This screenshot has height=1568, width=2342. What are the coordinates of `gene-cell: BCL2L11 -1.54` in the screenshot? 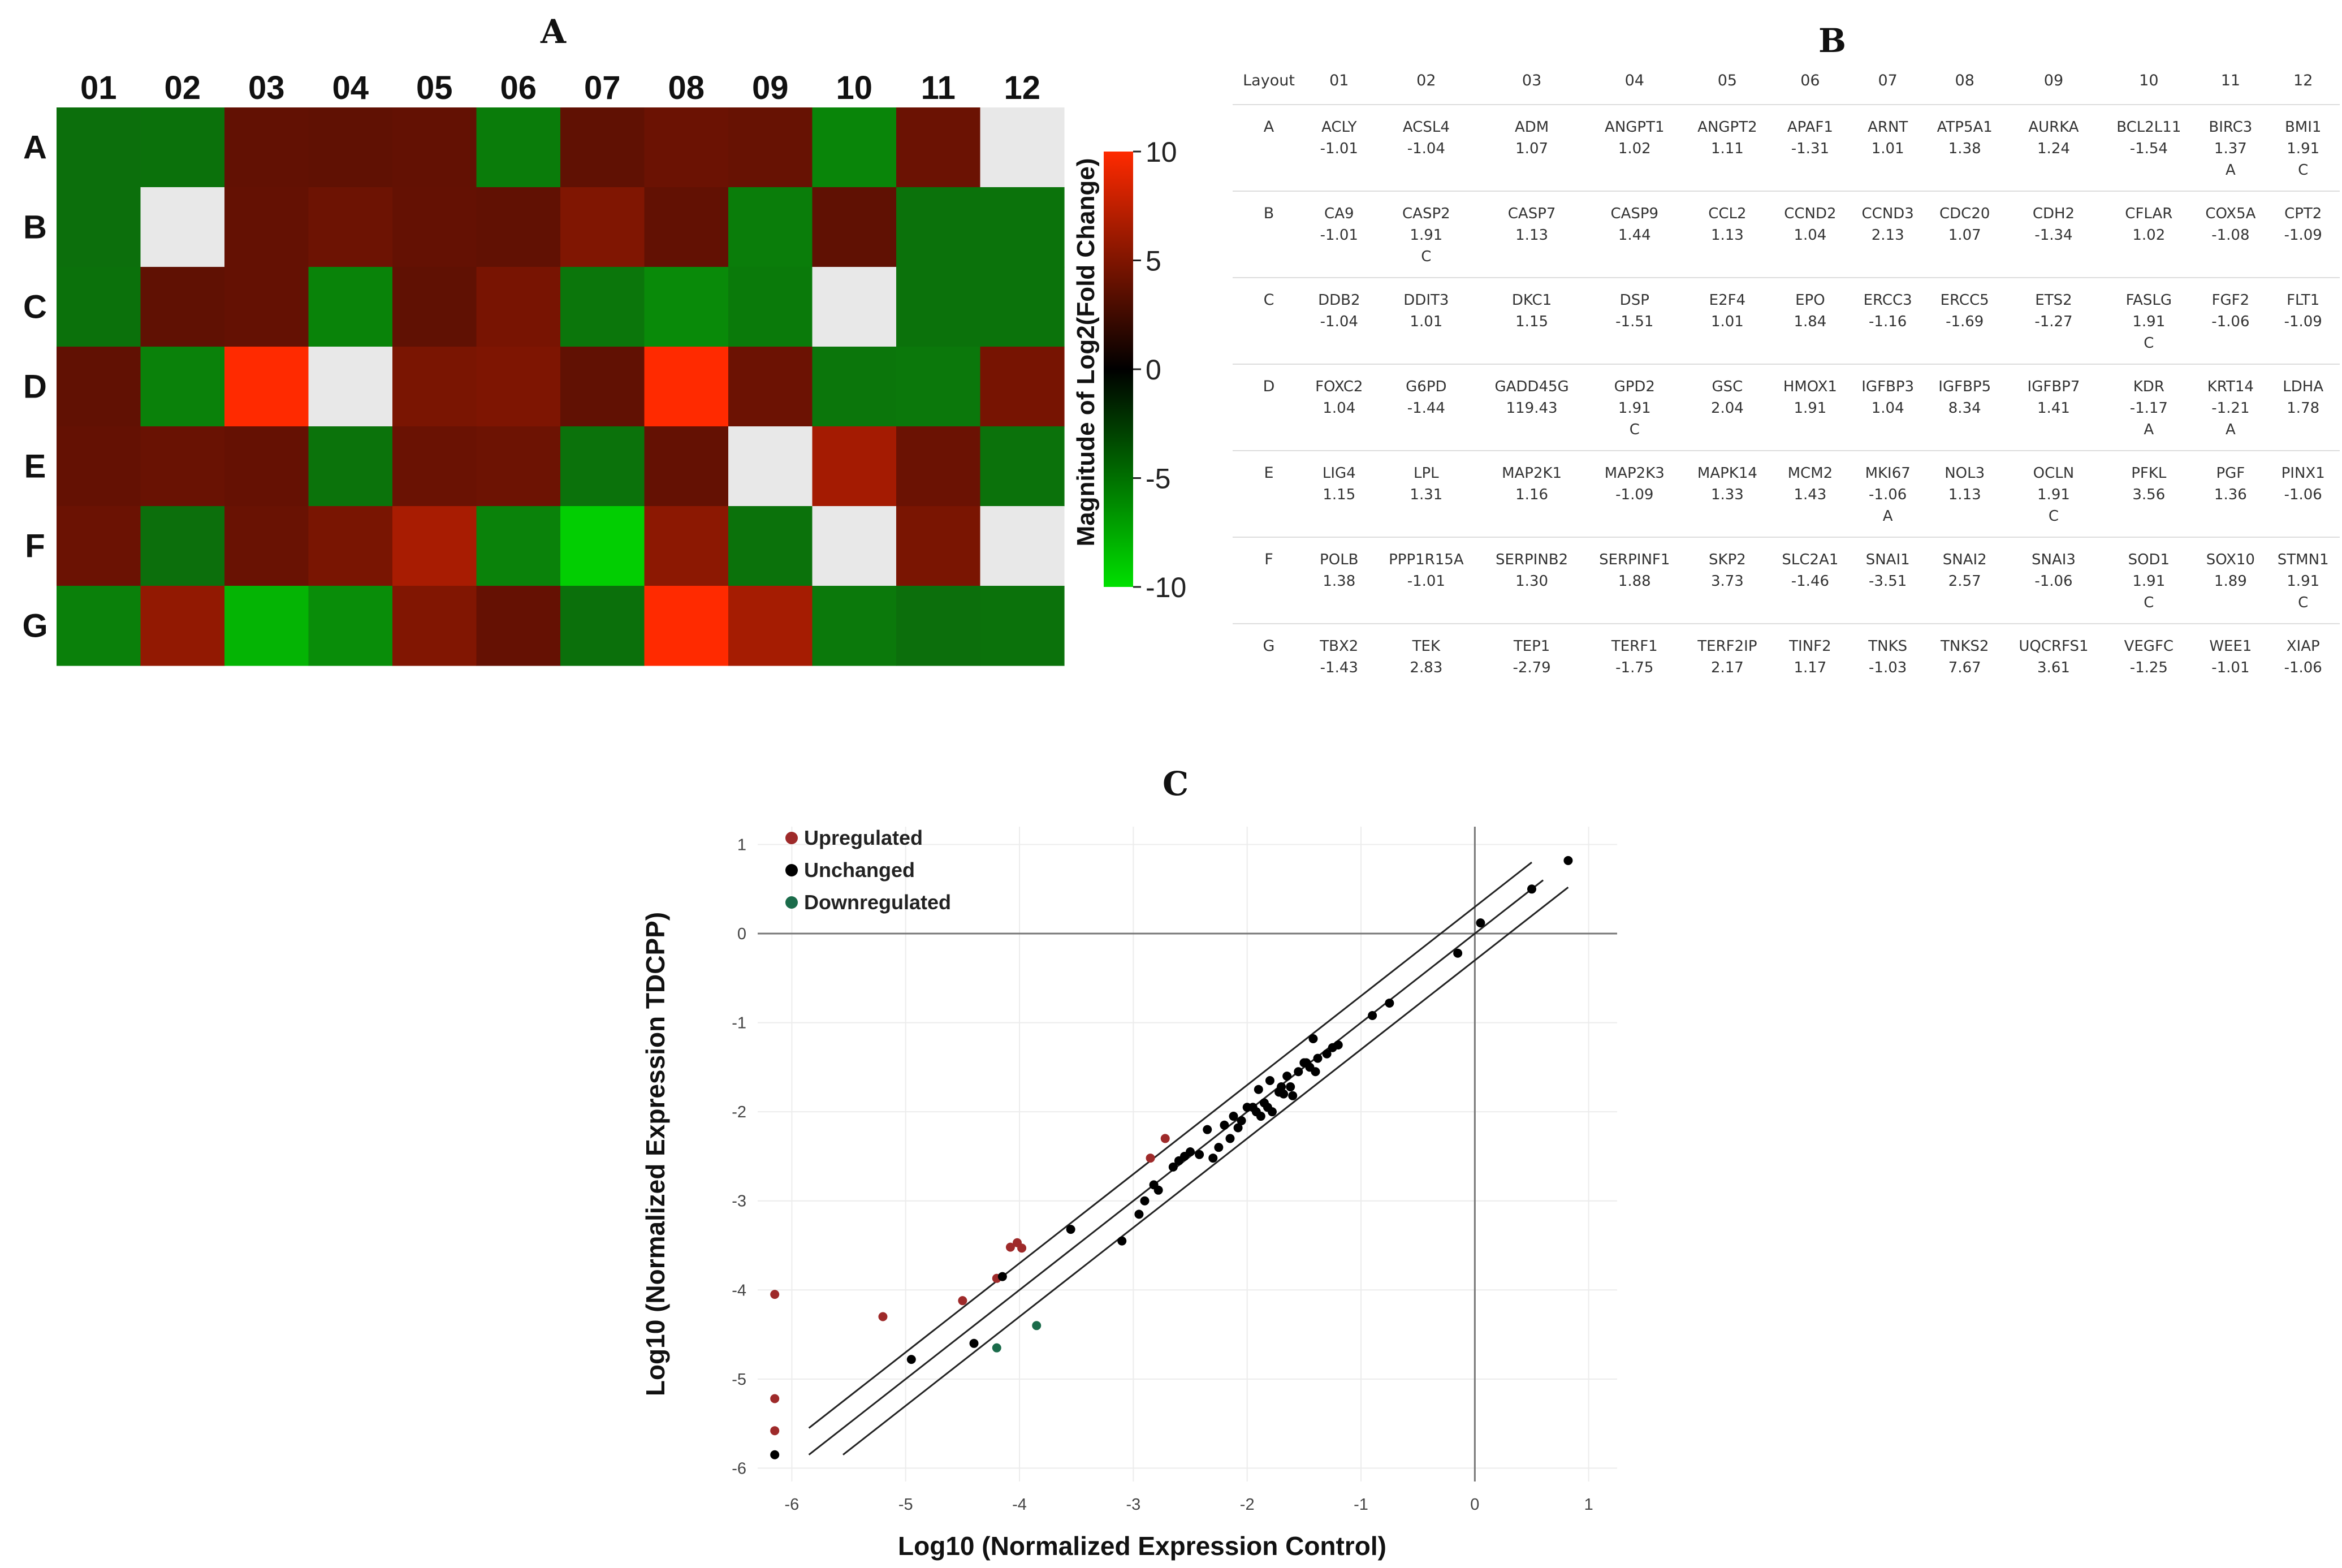 It's located at (2149, 148).